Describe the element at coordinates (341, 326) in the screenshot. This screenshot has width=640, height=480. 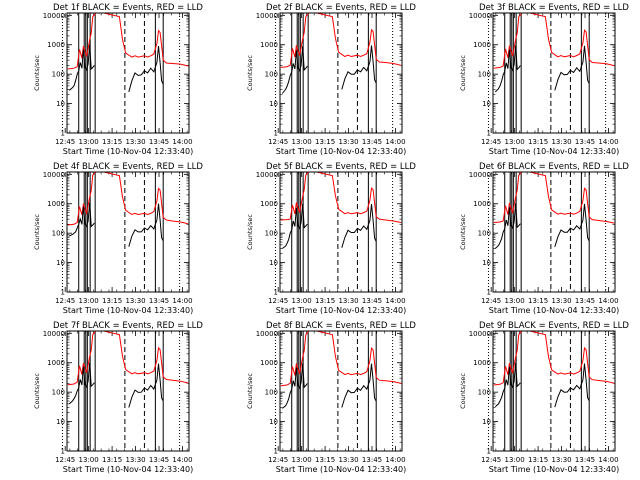
I see `panel-title: Det 8f BLACK = Events, RED = LLD` at that location.